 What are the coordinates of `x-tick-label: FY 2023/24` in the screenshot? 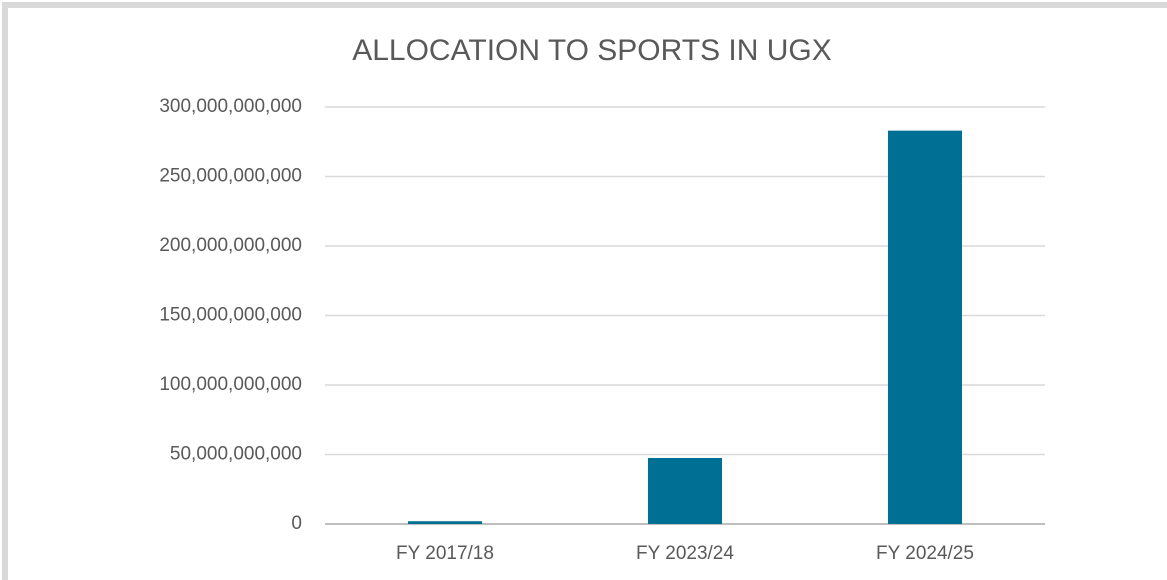 It's located at (685, 553).